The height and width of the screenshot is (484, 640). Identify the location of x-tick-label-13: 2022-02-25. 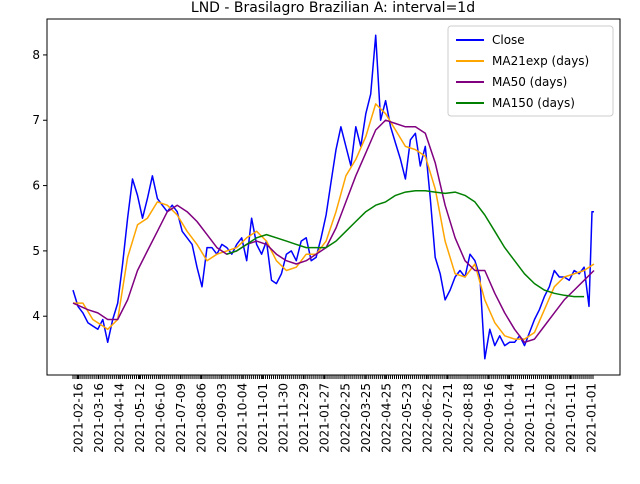
(345, 418).